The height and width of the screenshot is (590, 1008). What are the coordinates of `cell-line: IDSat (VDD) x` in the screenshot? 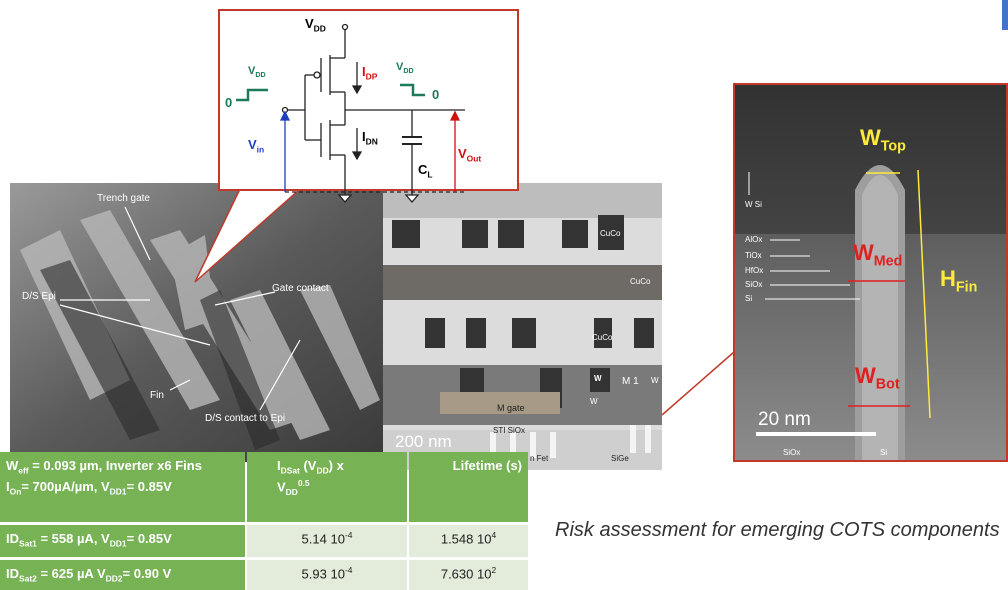 It's located at (339, 466).